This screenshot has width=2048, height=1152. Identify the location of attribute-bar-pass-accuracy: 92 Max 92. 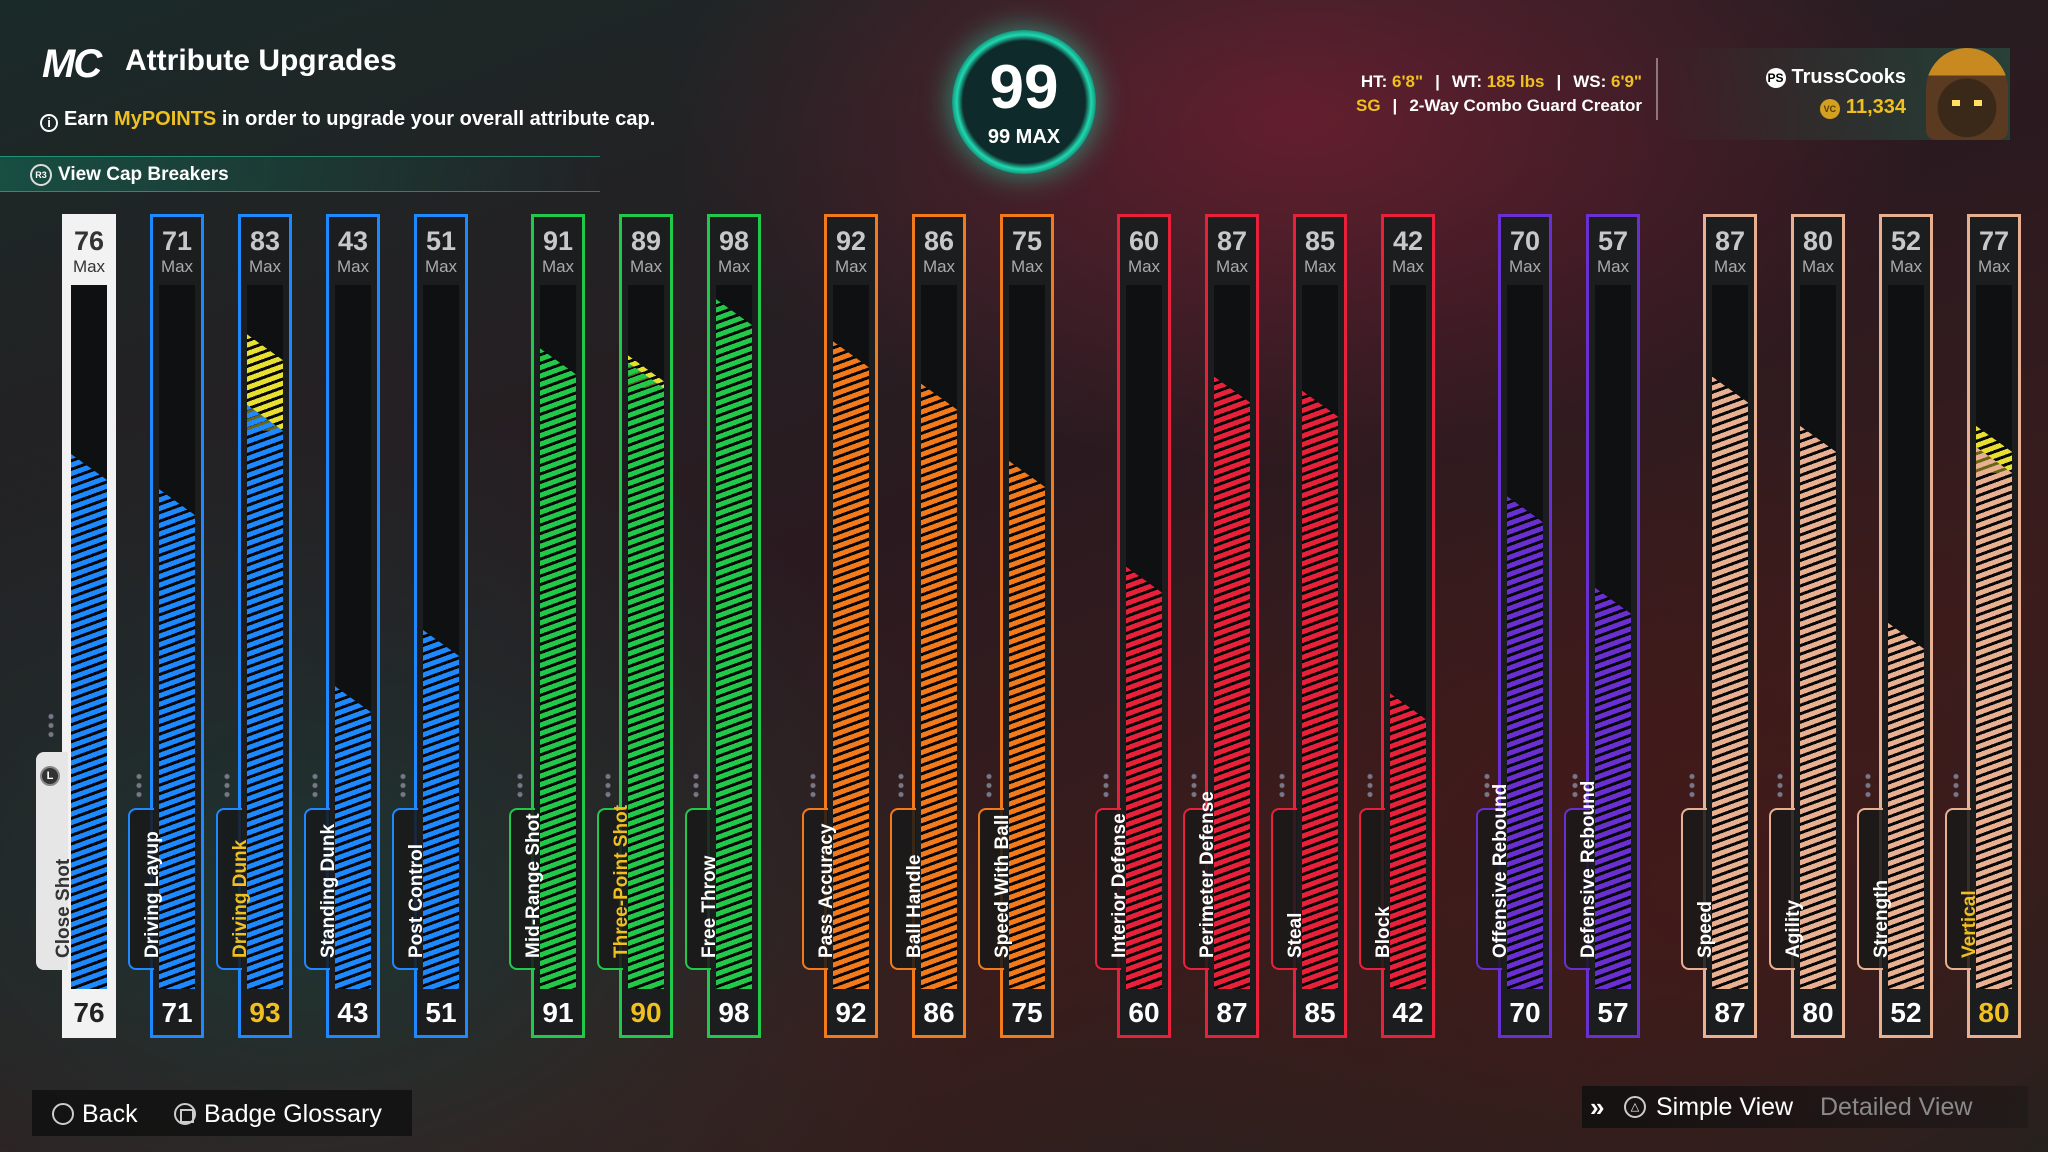
(851, 626).